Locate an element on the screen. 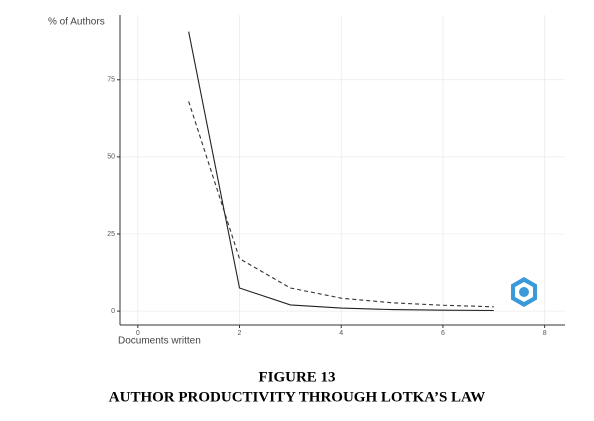 The height and width of the screenshot is (421, 594). y-tick-label: 50 is located at coordinates (111, 157).